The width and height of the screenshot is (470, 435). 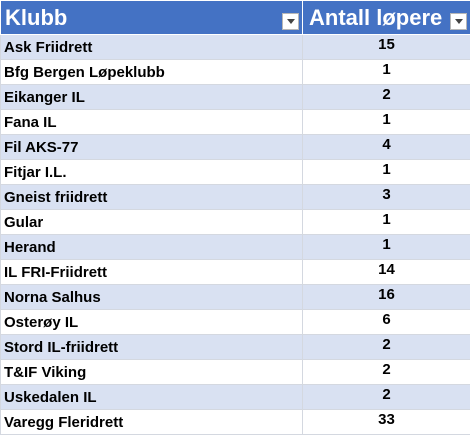 I want to click on club-cell: Gneist friidrett, so click(x=151, y=197).